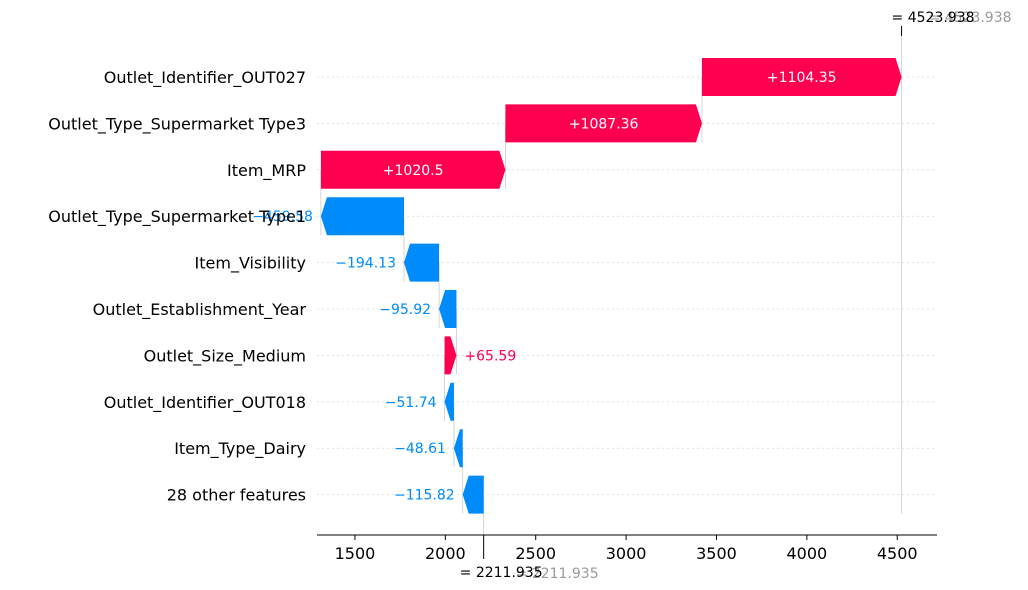 This screenshot has height=590, width=1028. Describe the element at coordinates (420, 449) in the screenshot. I see `bar-value-label: −48.61` at that location.